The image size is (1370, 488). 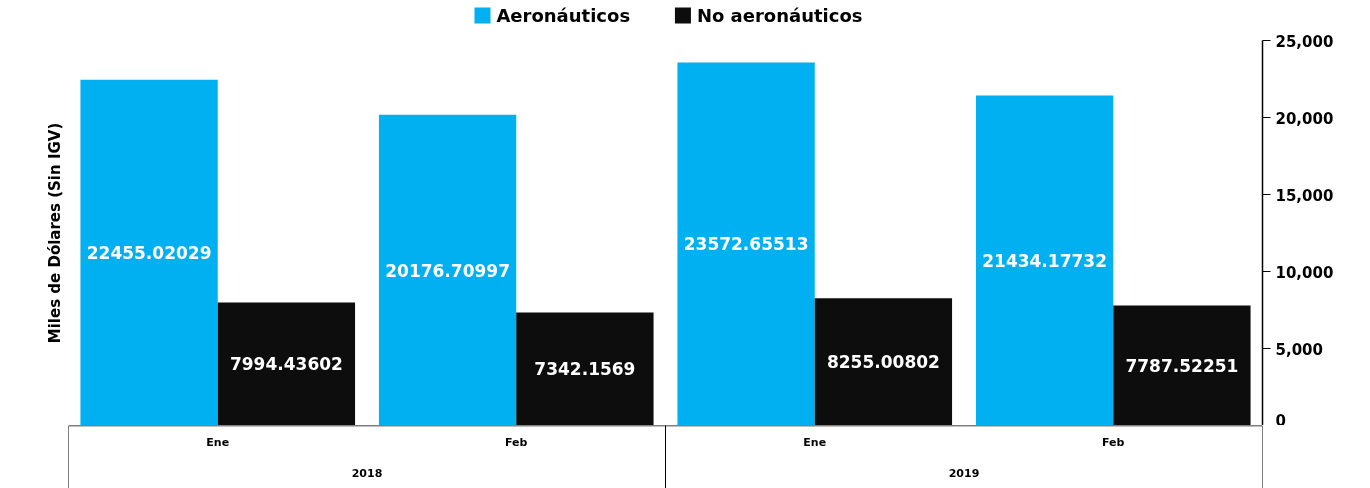 I want to click on y-tick-label: 20,000, so click(x=1304, y=118).